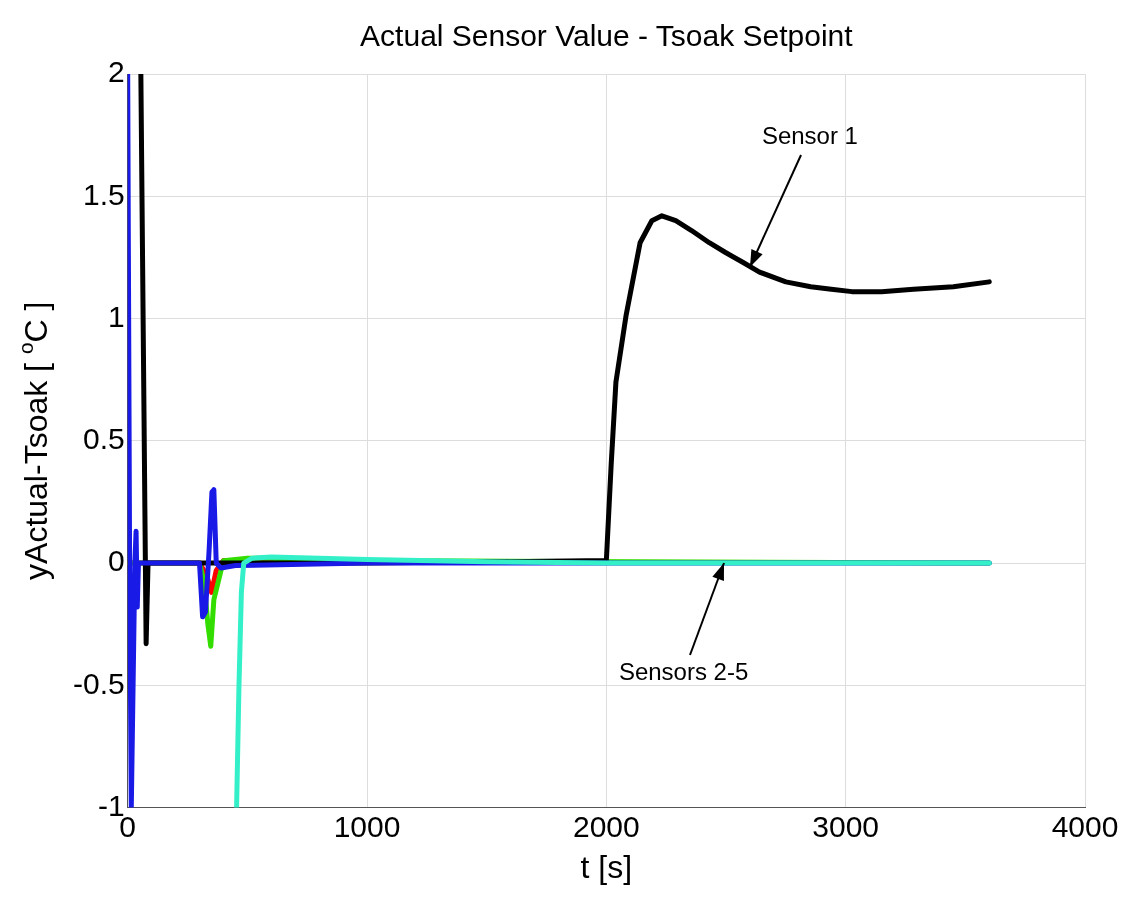  I want to click on x-tick-label: 1000, so click(367, 826).